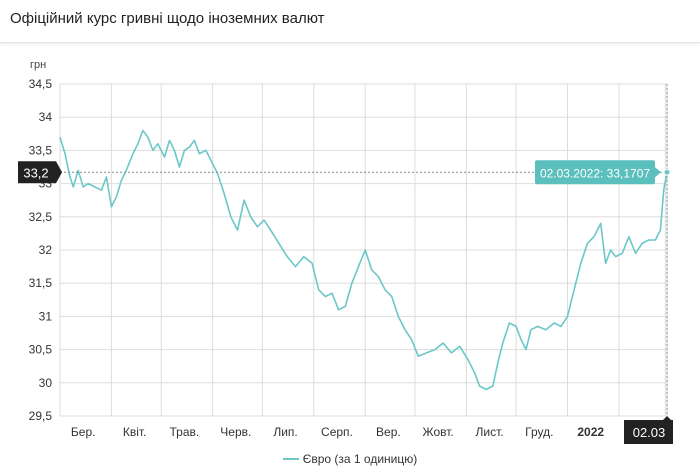 The width and height of the screenshot is (700, 474). I want to click on y-value-flag: 33,2, so click(40, 172).